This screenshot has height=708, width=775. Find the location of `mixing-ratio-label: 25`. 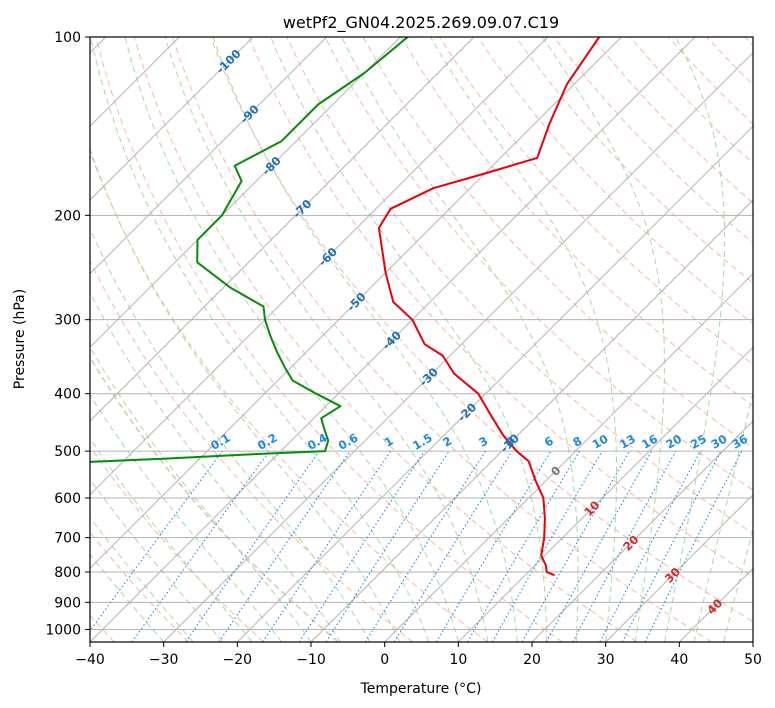

mixing-ratio-label: 25 is located at coordinates (698, 442).